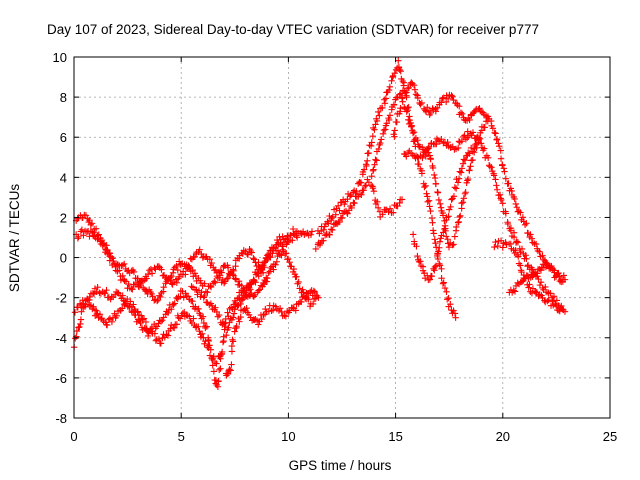 The height and width of the screenshot is (480, 640). I want to click on y-tick-label: 4, so click(63, 177).